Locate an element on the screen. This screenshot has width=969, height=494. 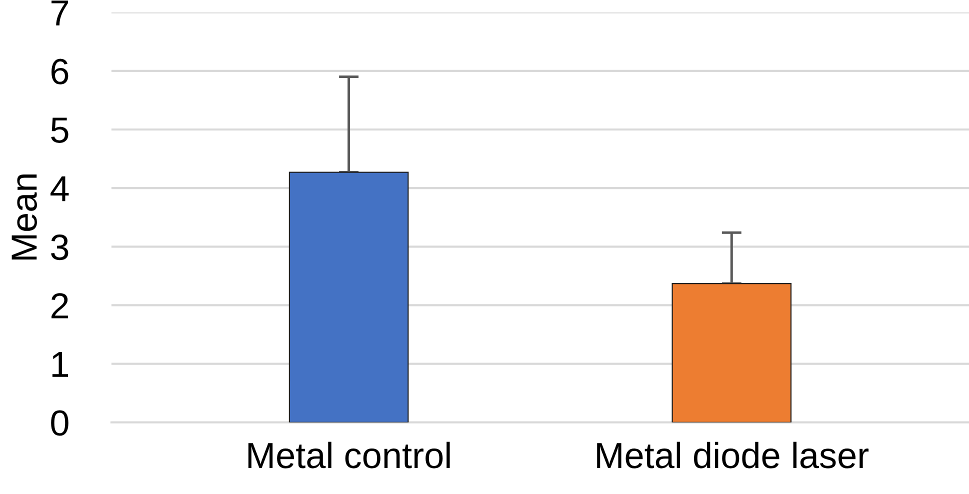
y-tick-label: 7 is located at coordinates (60, 13).